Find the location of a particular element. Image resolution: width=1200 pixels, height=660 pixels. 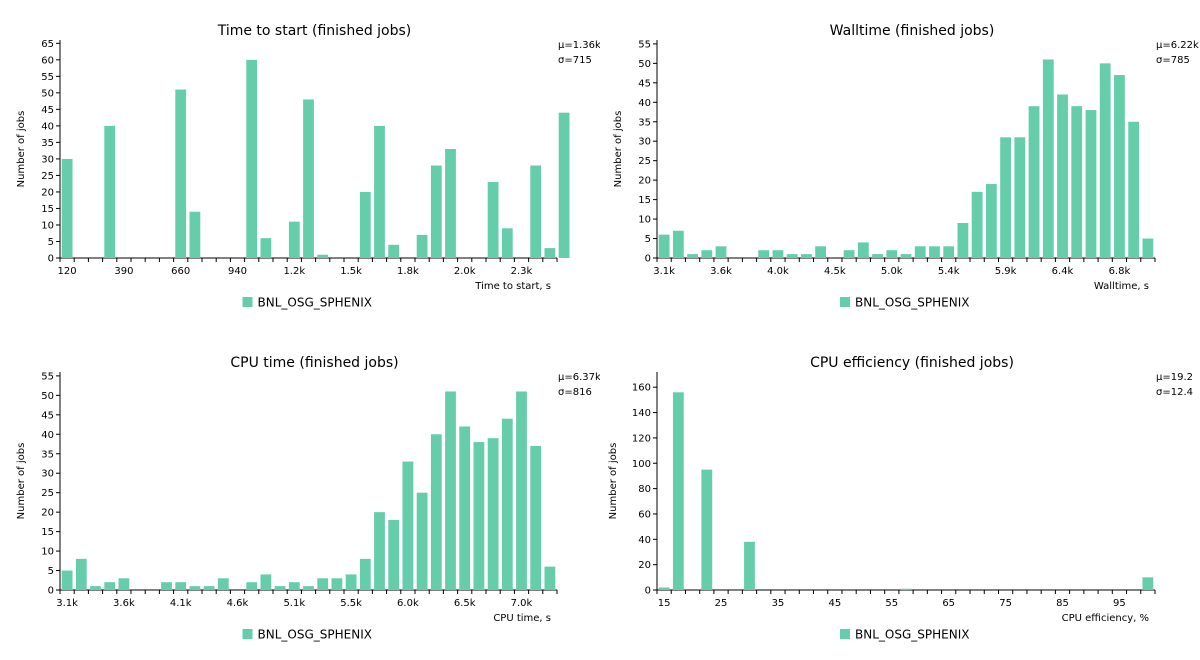

chart-0-y-tick-label: 35 is located at coordinates (47, 143).